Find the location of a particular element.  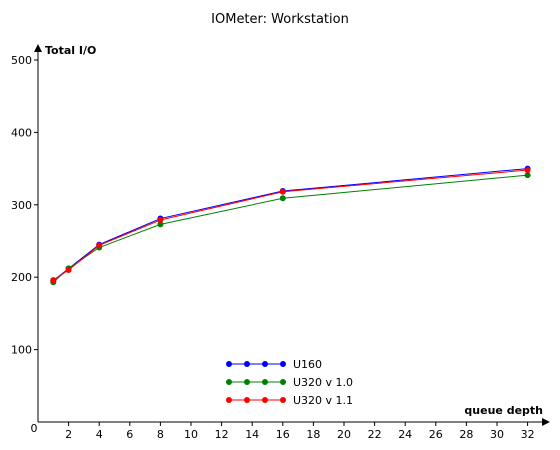

legend-label: U160 is located at coordinates (307, 364).